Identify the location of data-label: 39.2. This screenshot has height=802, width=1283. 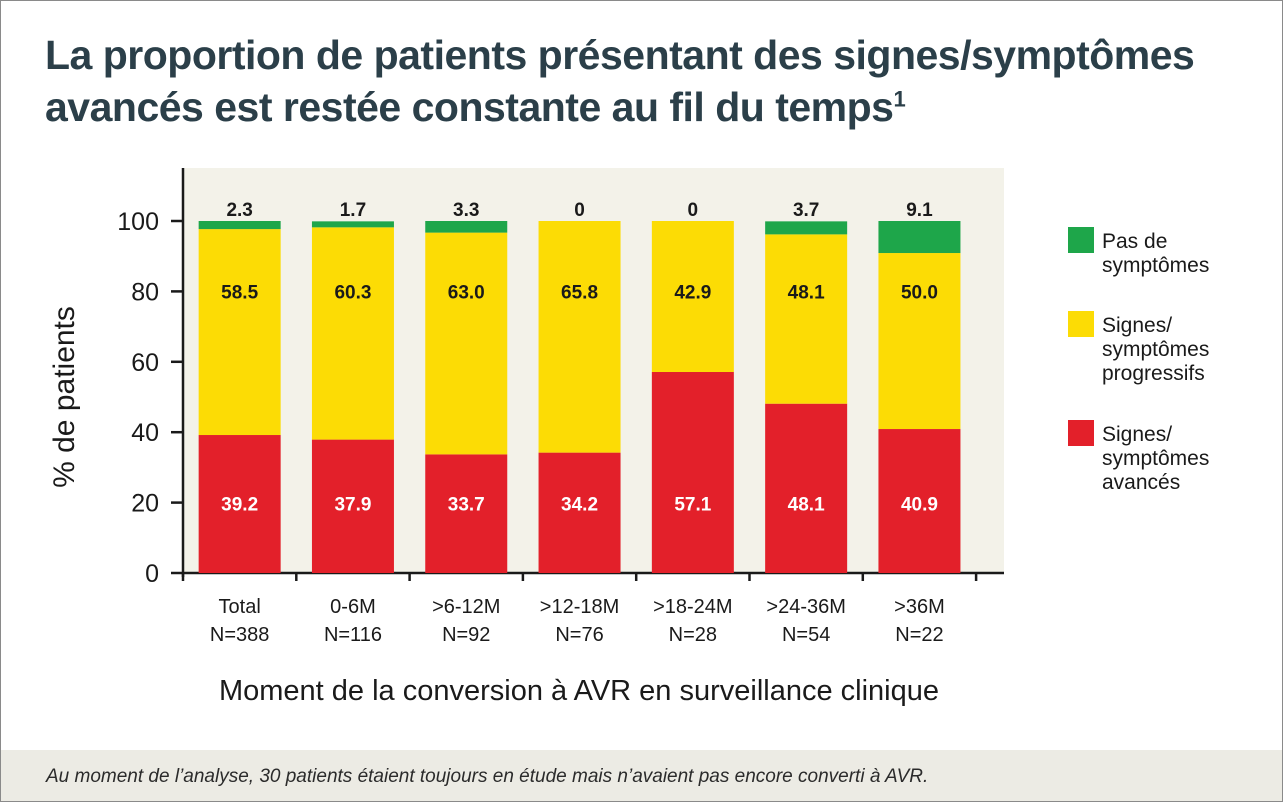
(239, 505).